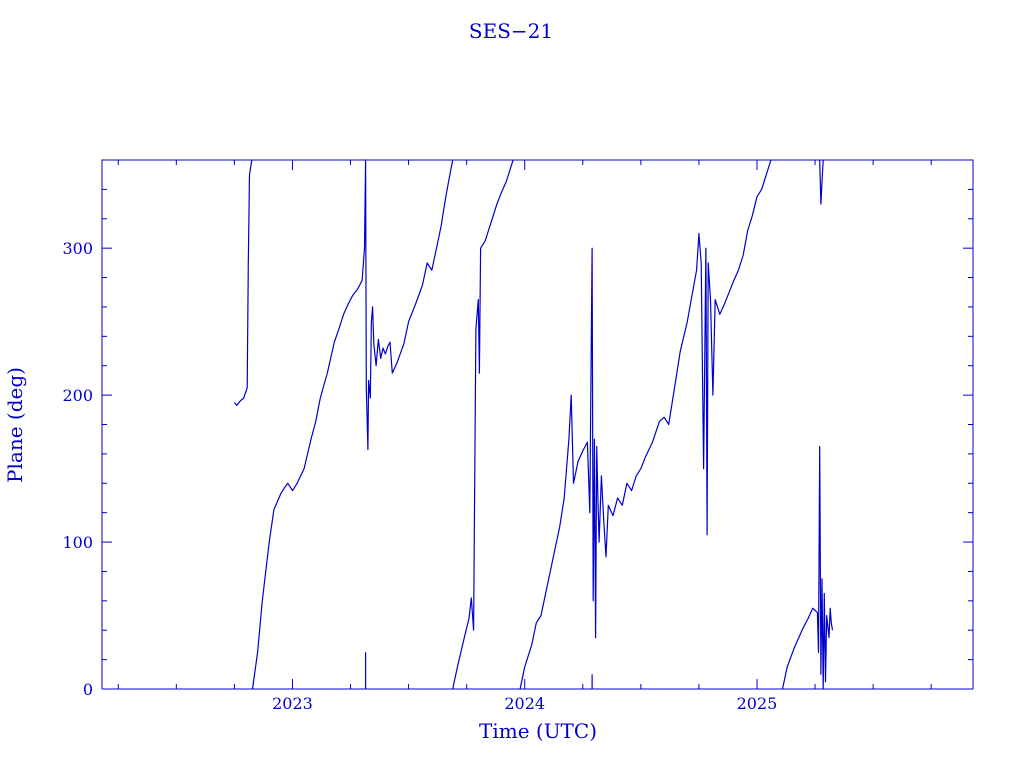 The height and width of the screenshot is (768, 1024). What do you see at coordinates (511, 31) in the screenshot?
I see `chart-title: SES−21` at bounding box center [511, 31].